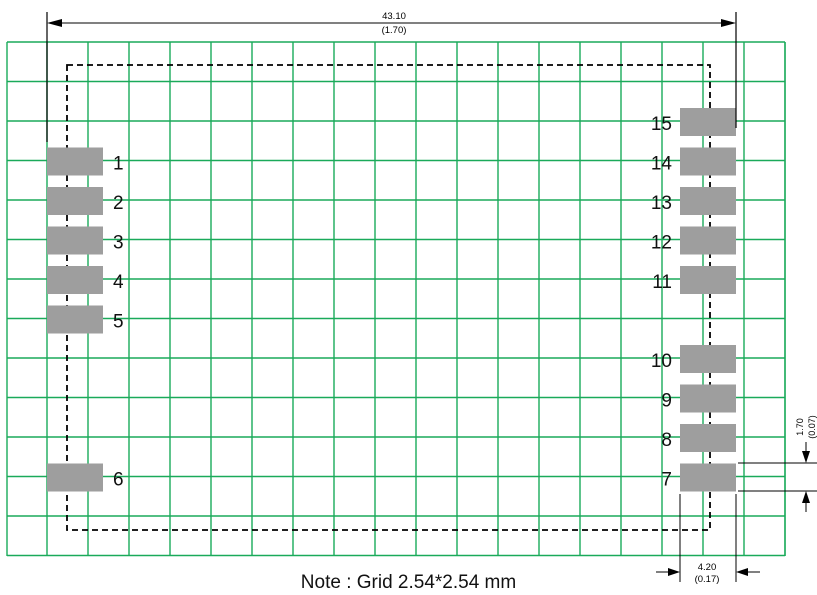  What do you see at coordinates (666, 480) in the screenshot?
I see `pad-label-7: 7` at bounding box center [666, 480].